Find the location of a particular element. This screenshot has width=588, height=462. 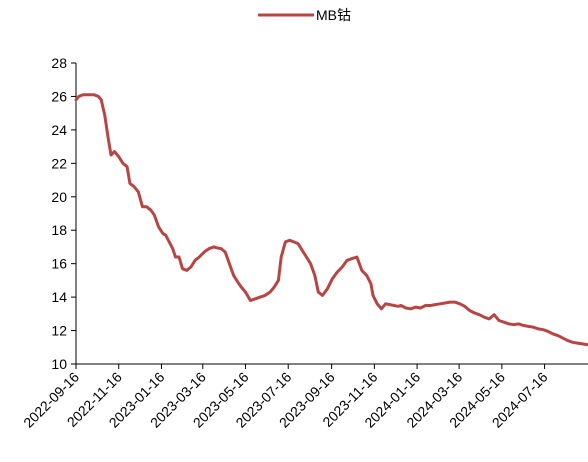

y-tick-label: 22 is located at coordinates (59, 163).